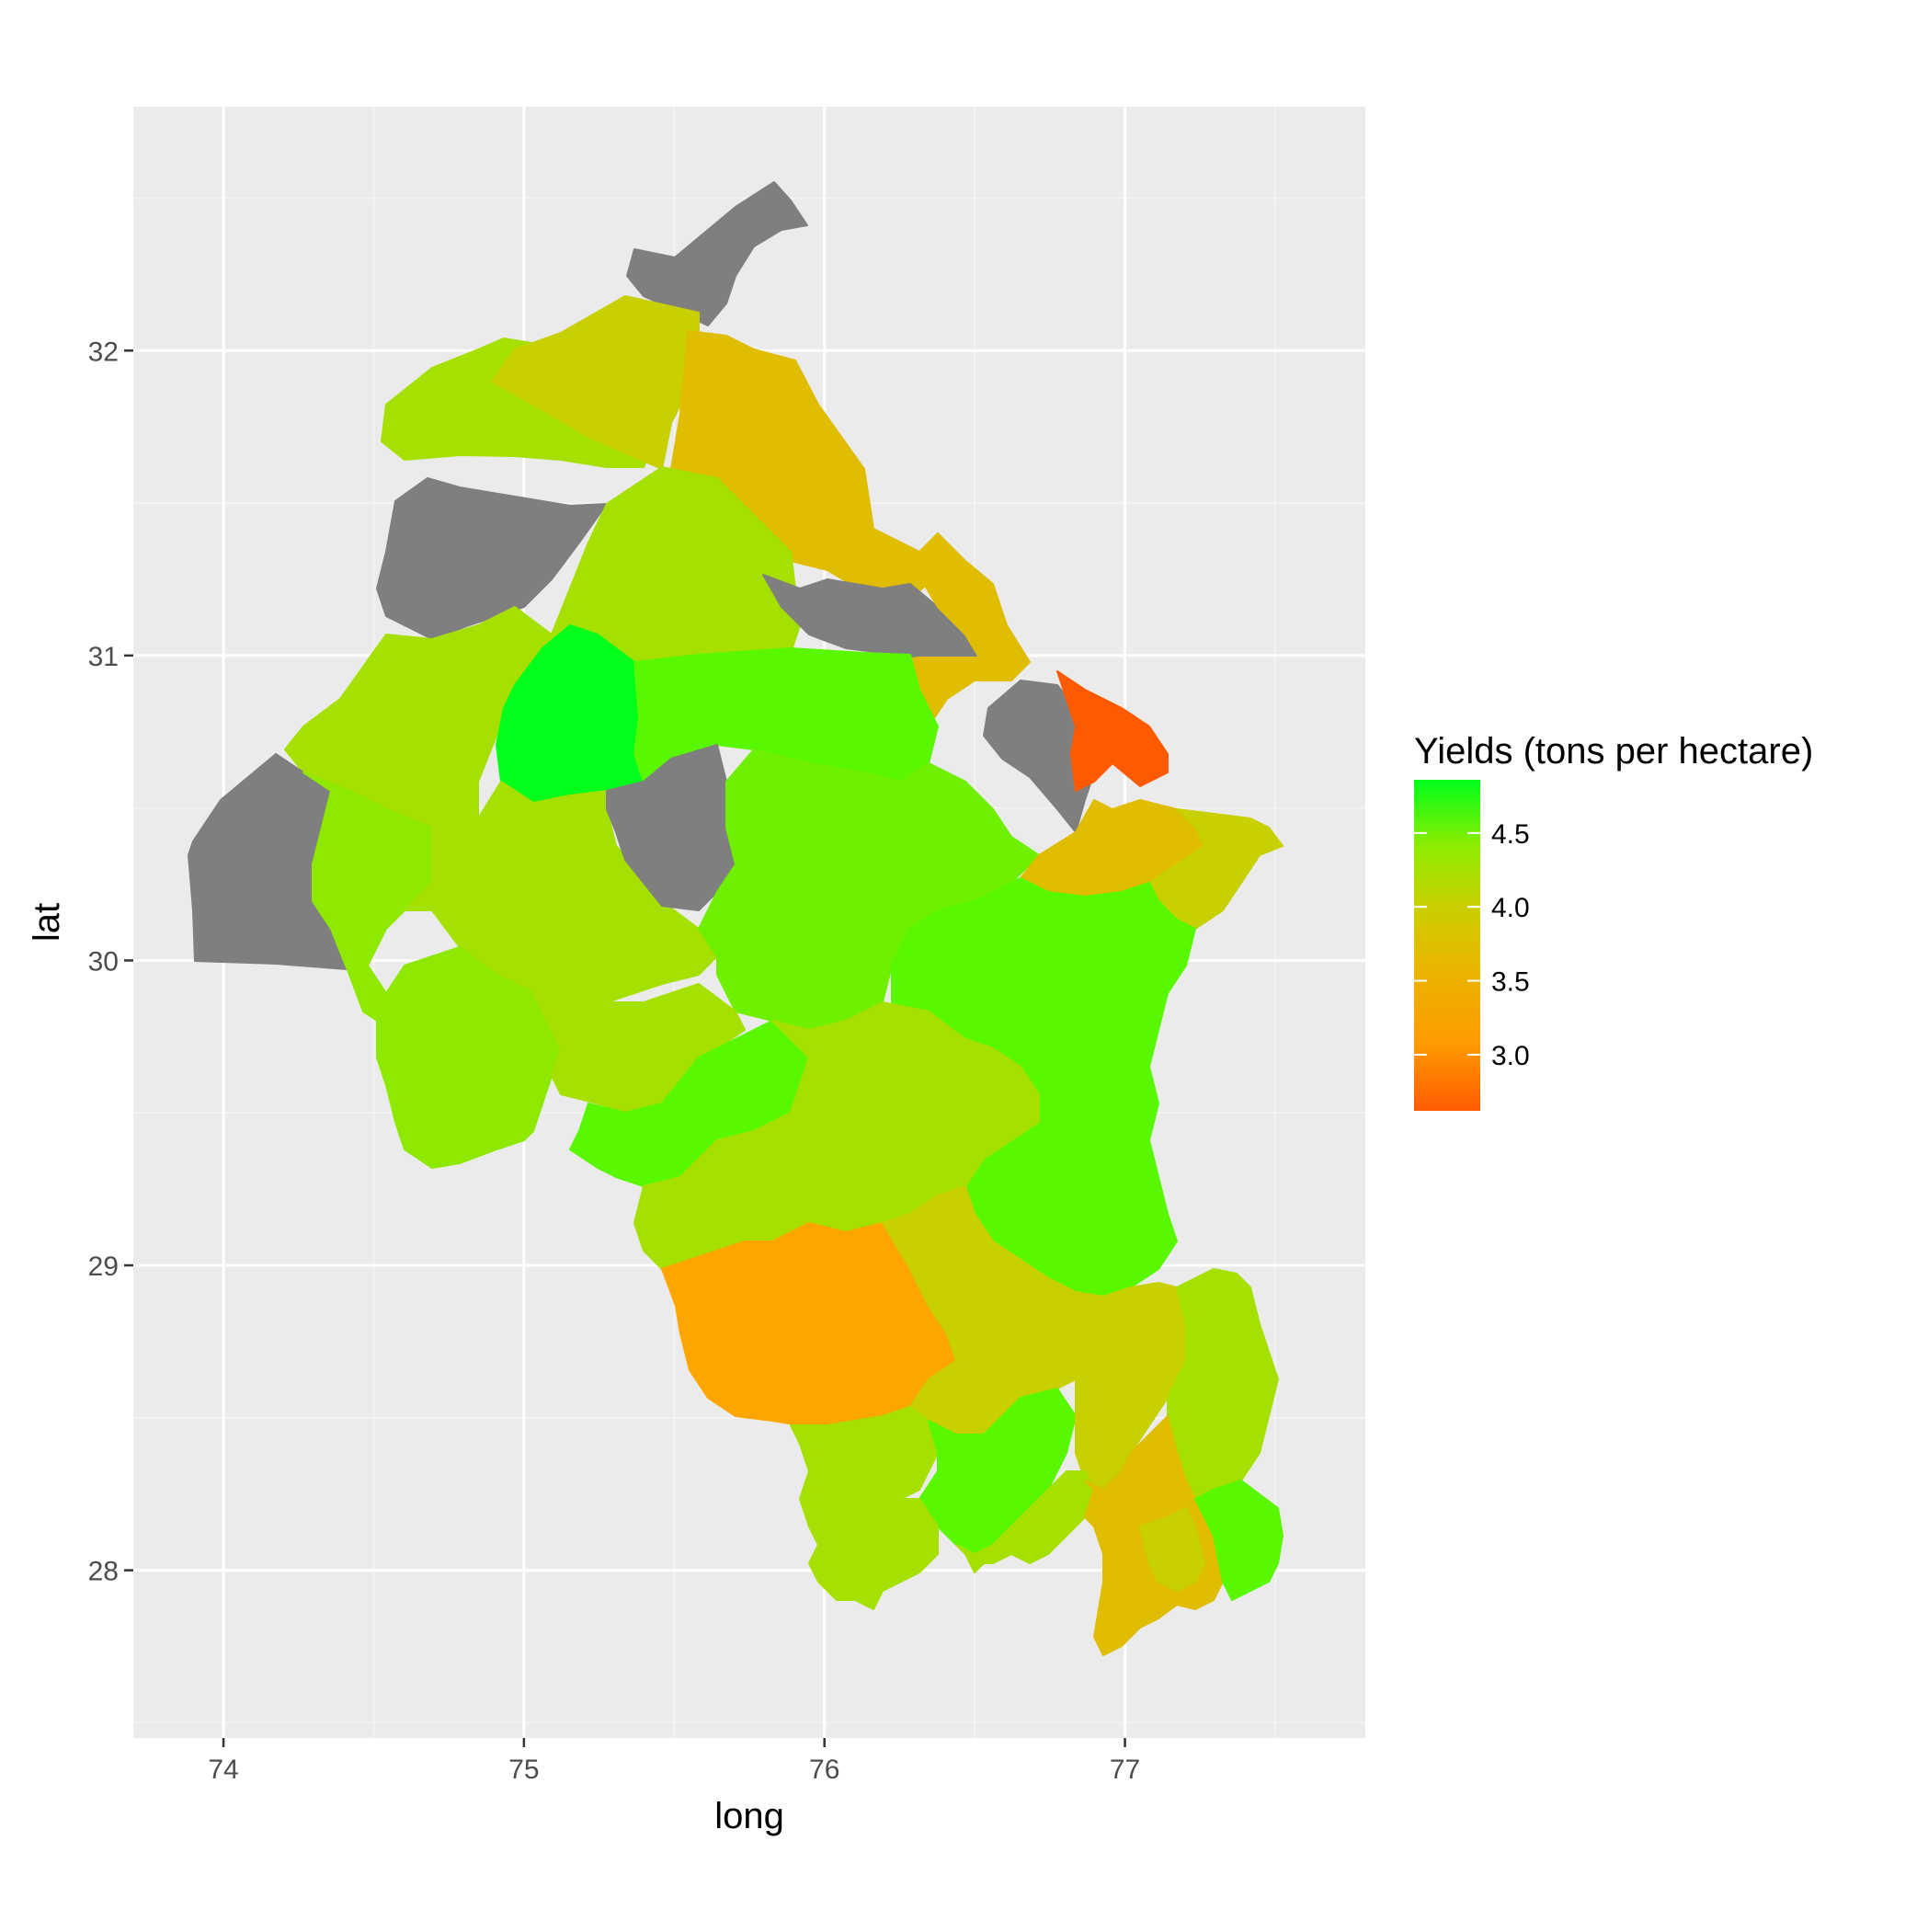 The height and width of the screenshot is (1932, 1928). What do you see at coordinates (1112, 731) in the screenshot?
I see `district-orange-red` at bounding box center [1112, 731].